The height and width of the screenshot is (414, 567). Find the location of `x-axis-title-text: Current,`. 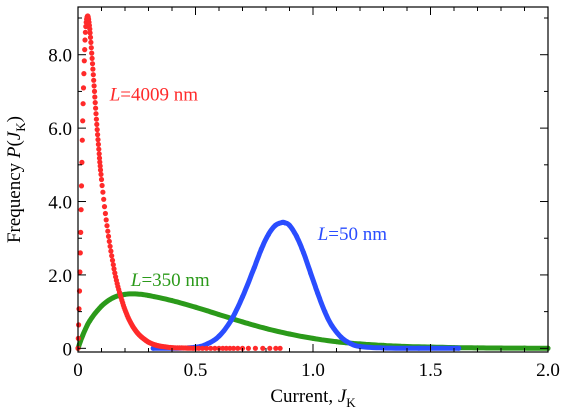

x-axis-title-text: Current, is located at coordinates (304, 396).